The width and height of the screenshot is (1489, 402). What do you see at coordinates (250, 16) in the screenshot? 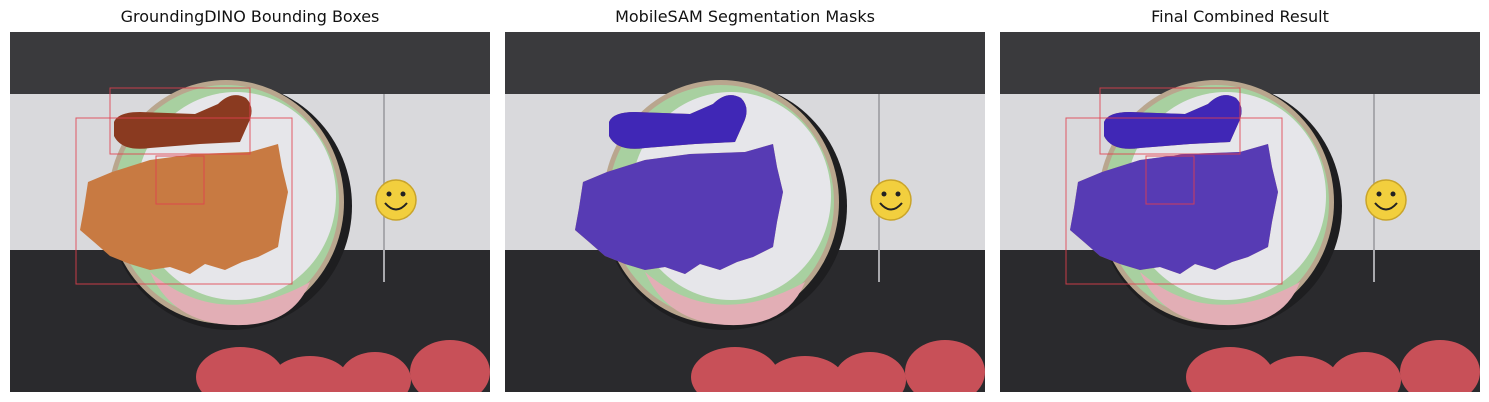
I see `panel-title: GroundingDINO Bounding Boxes` at bounding box center [250, 16].